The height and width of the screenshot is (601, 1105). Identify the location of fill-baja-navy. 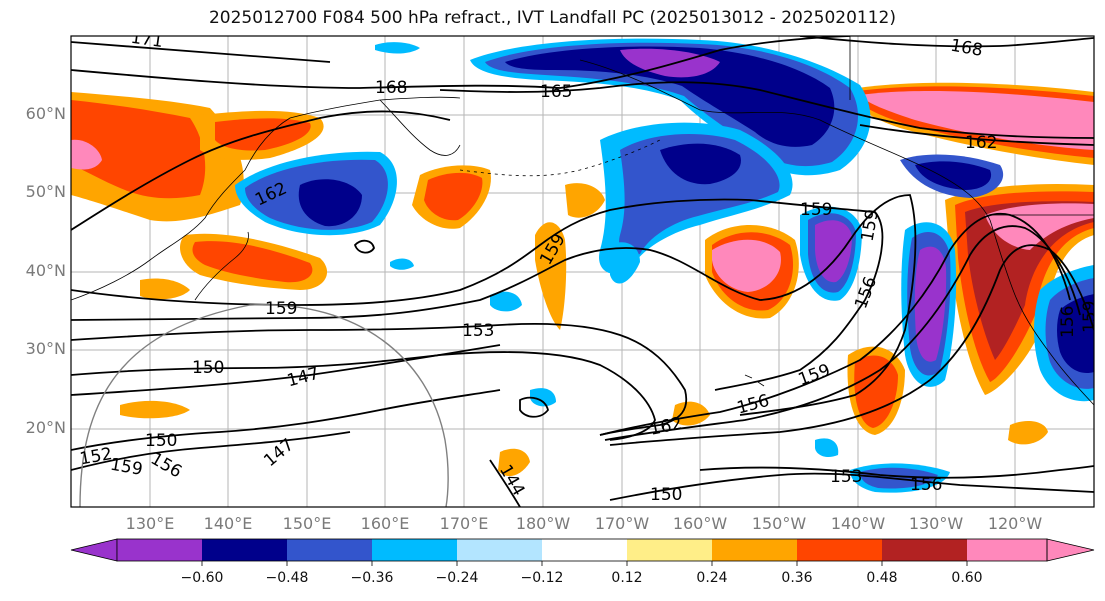
(1075, 334).